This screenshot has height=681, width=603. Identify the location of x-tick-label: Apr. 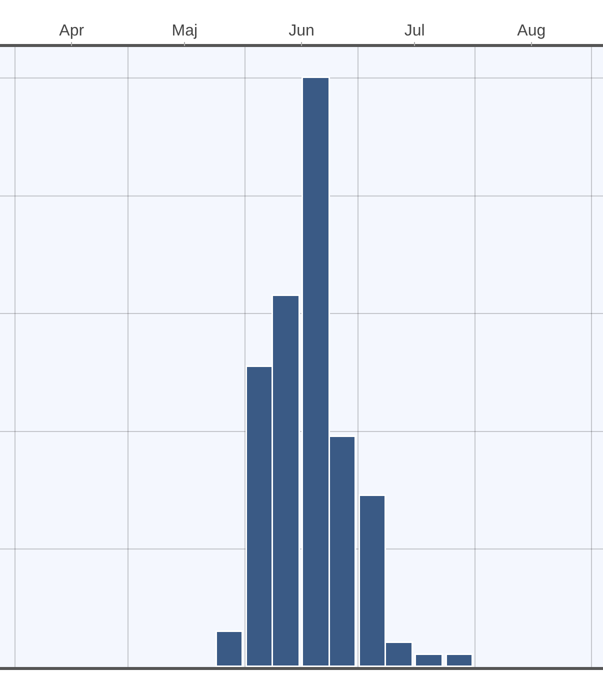
(72, 31).